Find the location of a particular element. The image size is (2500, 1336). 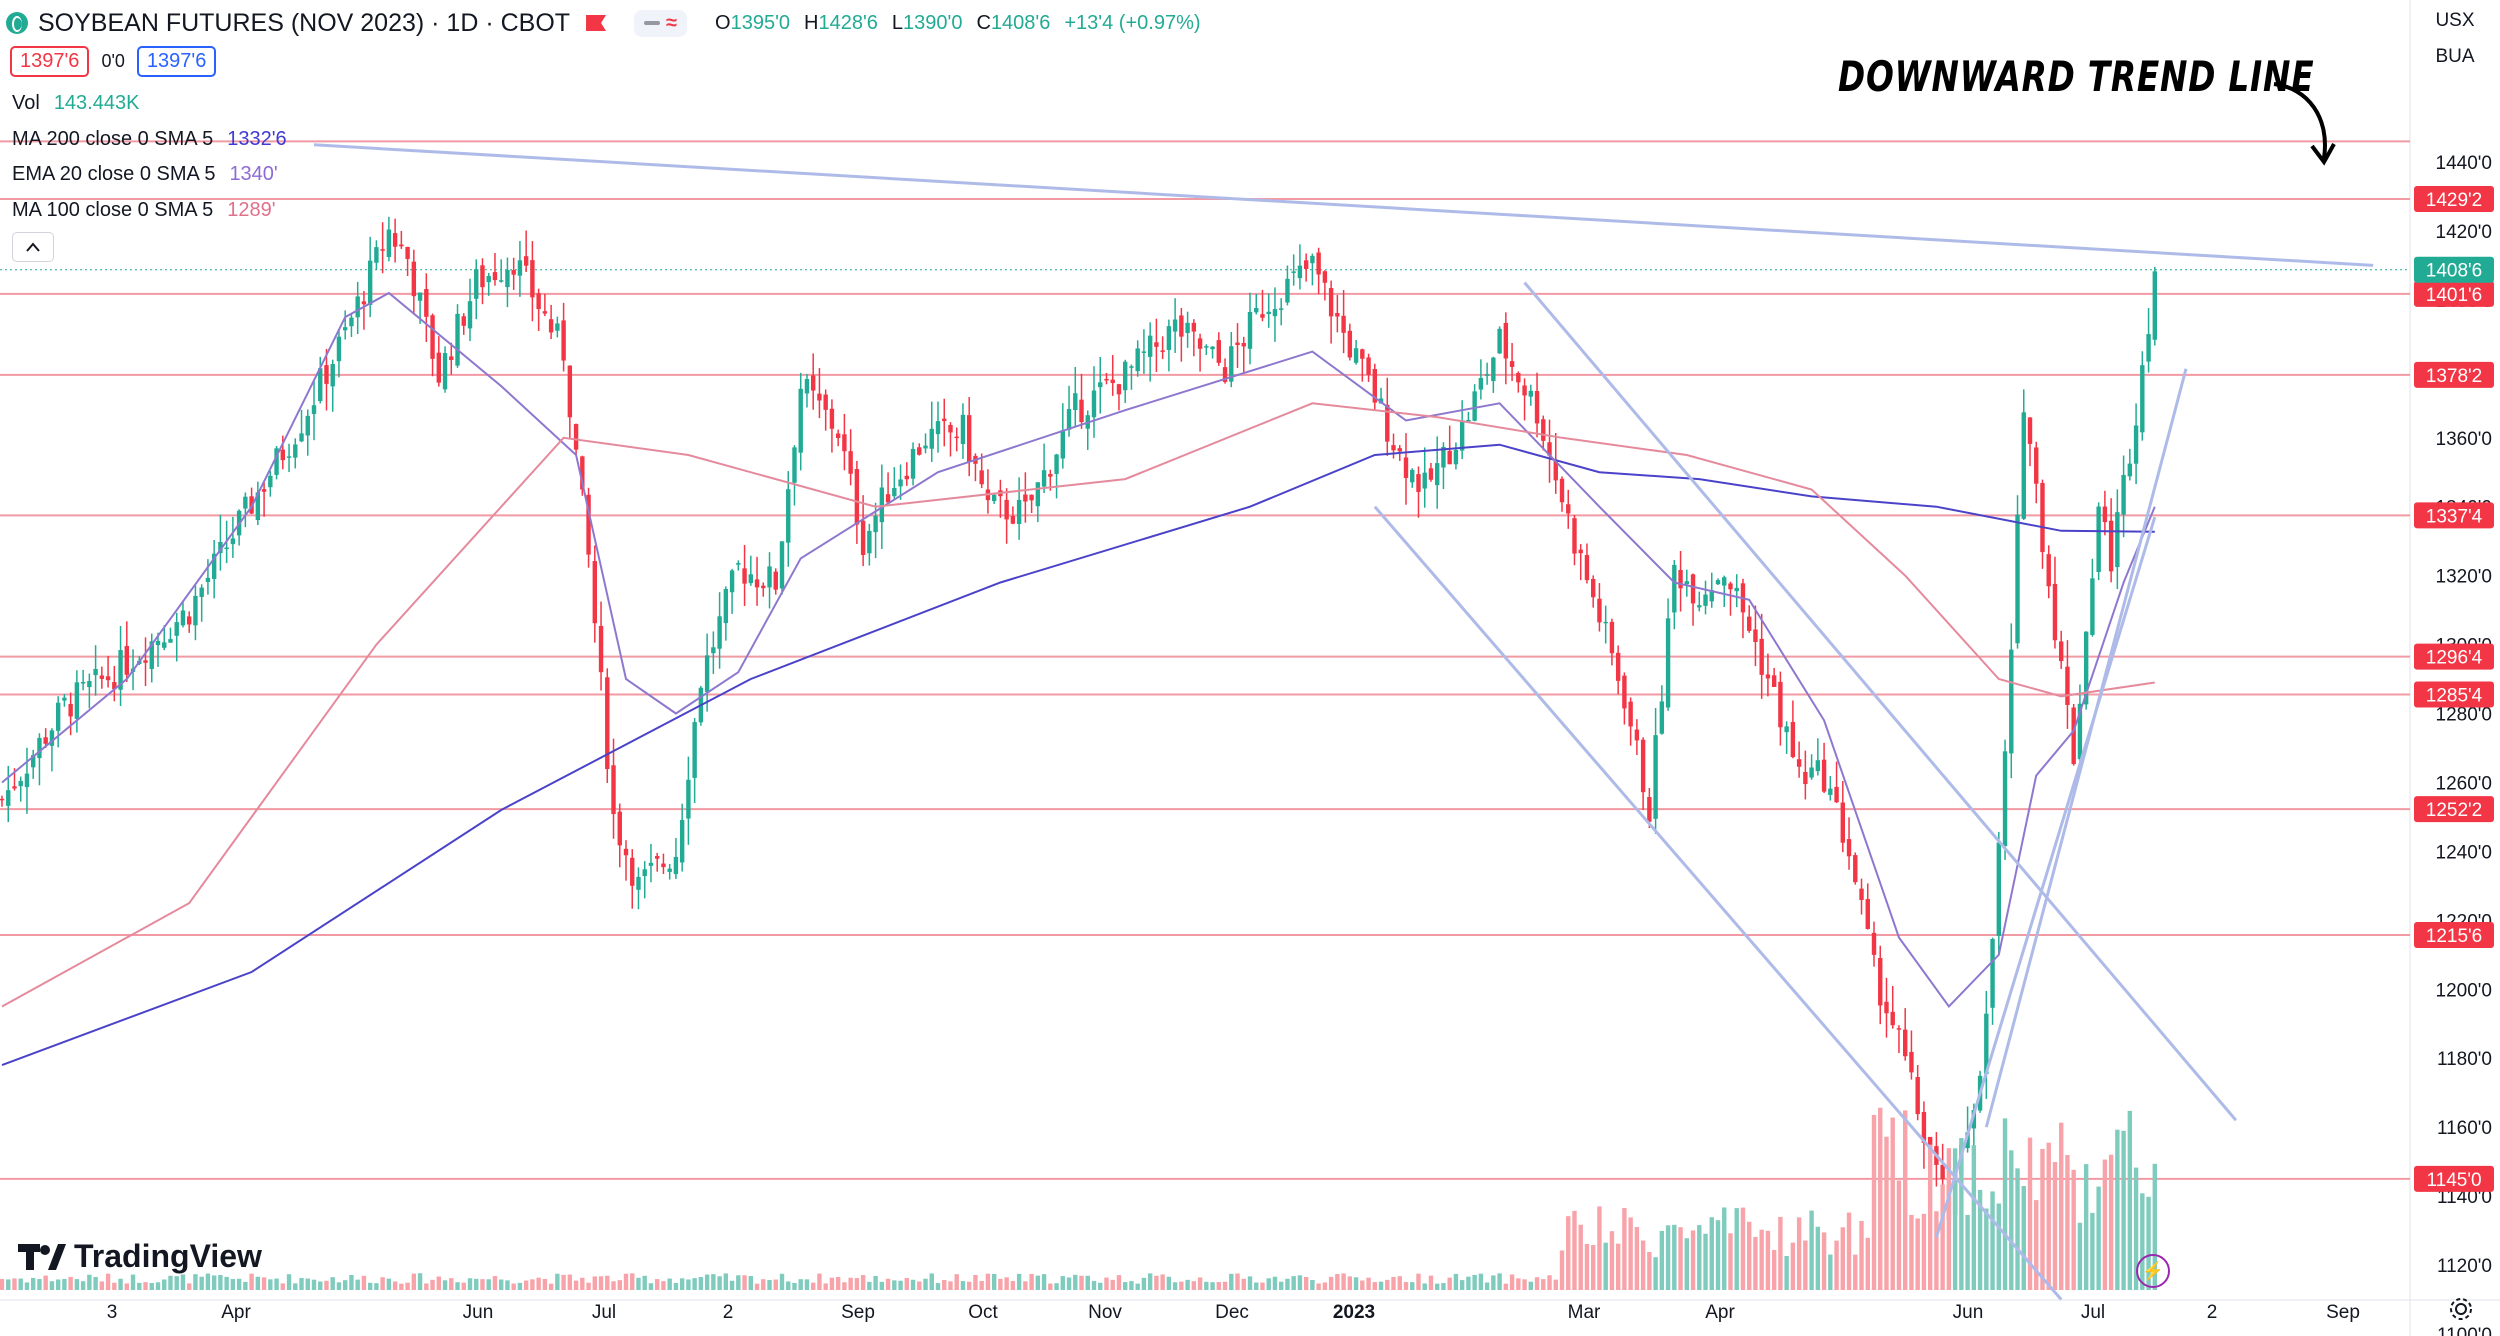

indicator-ma100: MA 100 close 0 SMA 5 1289' is located at coordinates (144, 210).